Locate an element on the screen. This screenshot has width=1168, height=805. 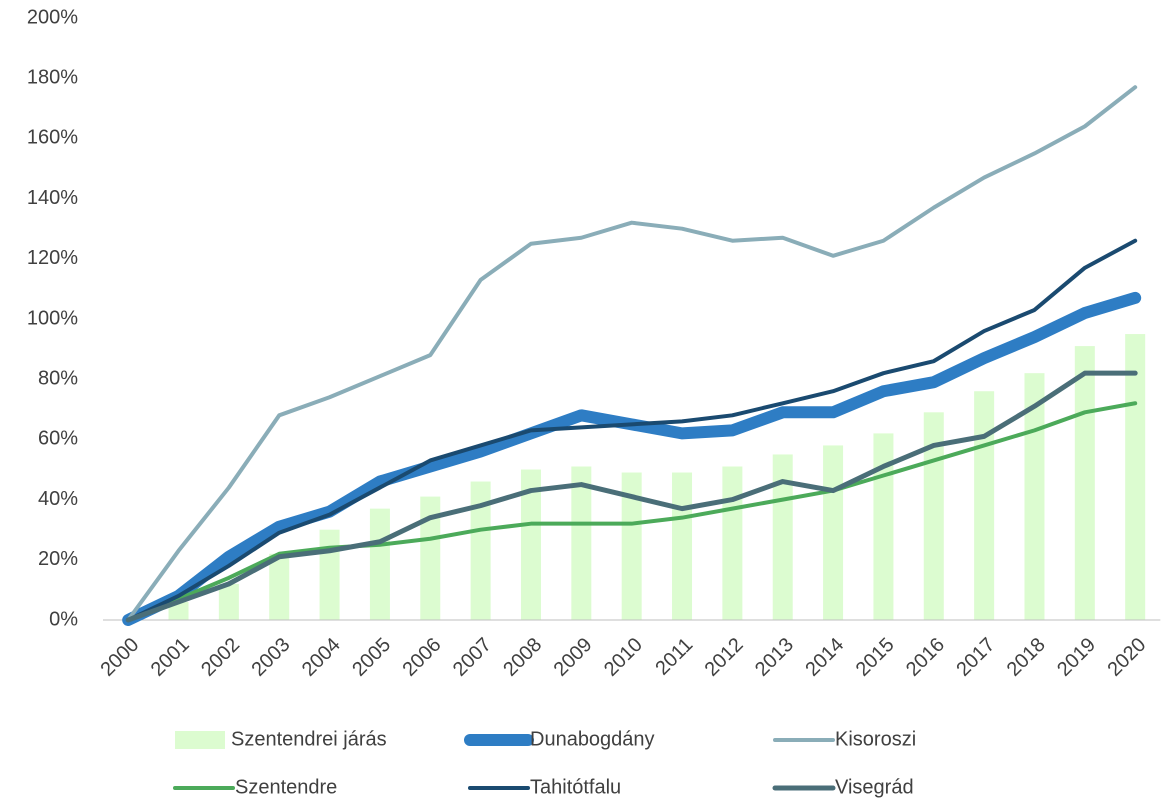
x-tick-label: 2005 is located at coordinates (371, 657).